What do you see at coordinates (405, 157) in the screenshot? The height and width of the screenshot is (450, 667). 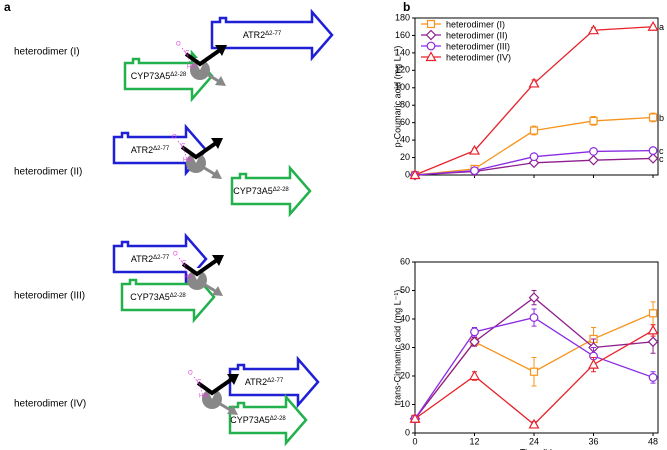 I see `y-tick-label: 20` at bounding box center [405, 157].